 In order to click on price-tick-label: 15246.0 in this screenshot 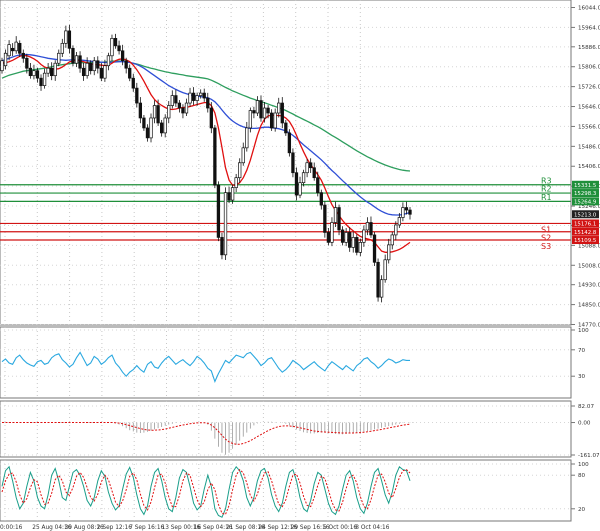, I will do `click(589, 207)`.